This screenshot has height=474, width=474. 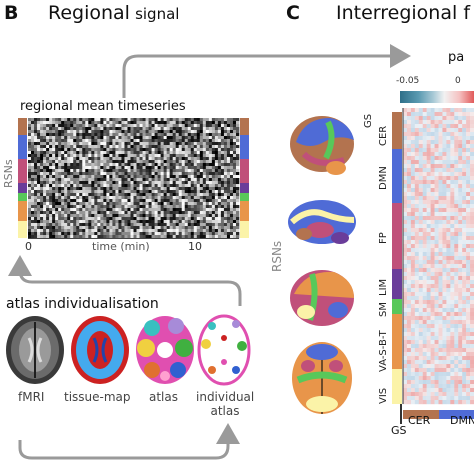 I want to click on timeseries-carpet-plot, so click(x=134, y=178).